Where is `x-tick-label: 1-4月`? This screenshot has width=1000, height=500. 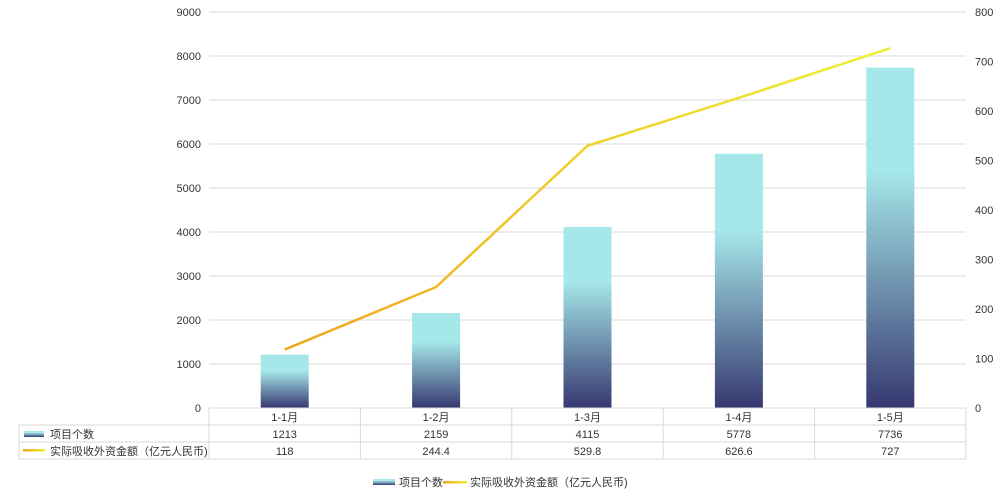
x-tick-label: 1-4月 is located at coordinates (738, 418).